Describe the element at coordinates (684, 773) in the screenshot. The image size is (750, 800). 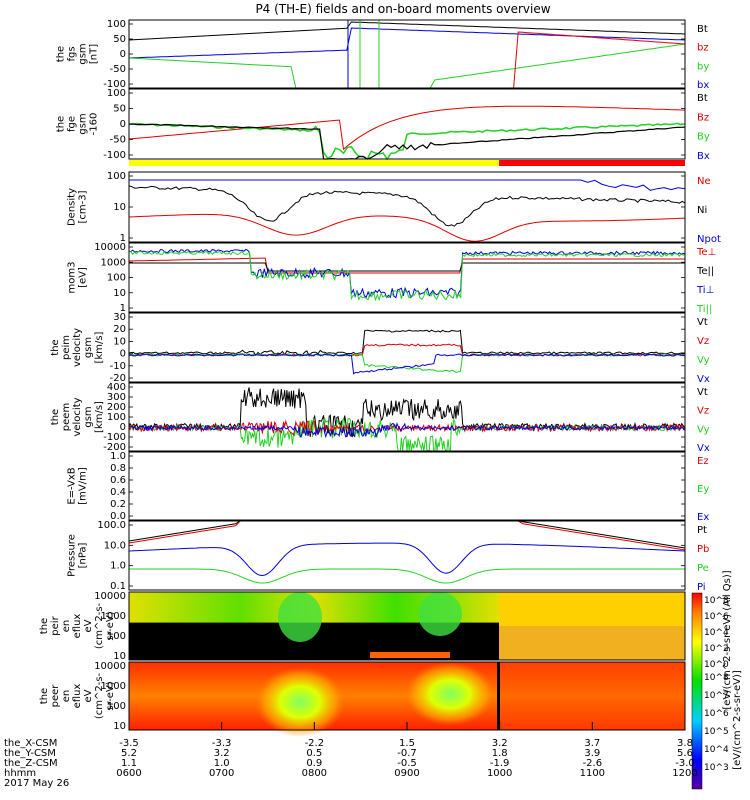
I see `ephemeris-value: 1200` at that location.